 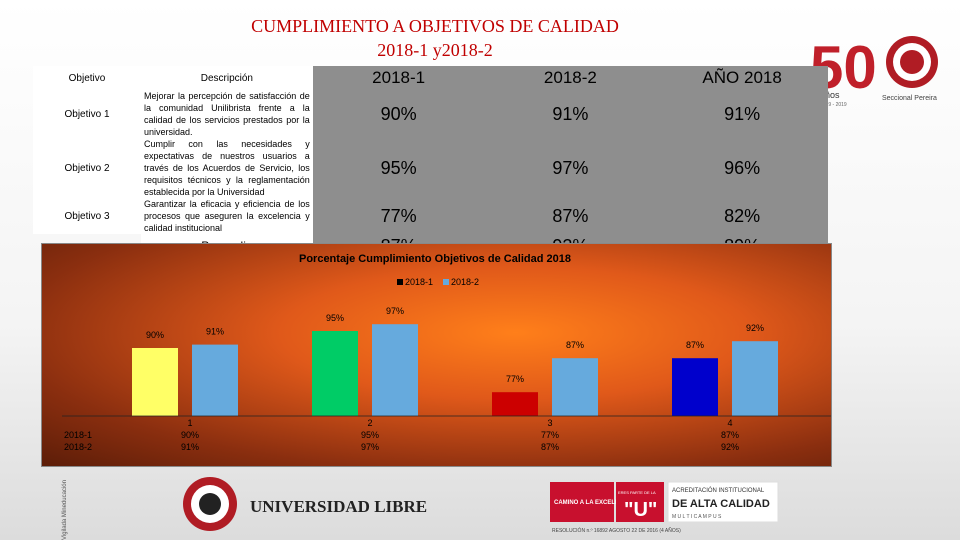 What do you see at coordinates (742, 114) in the screenshot?
I see `row-value-year: 91%` at bounding box center [742, 114].